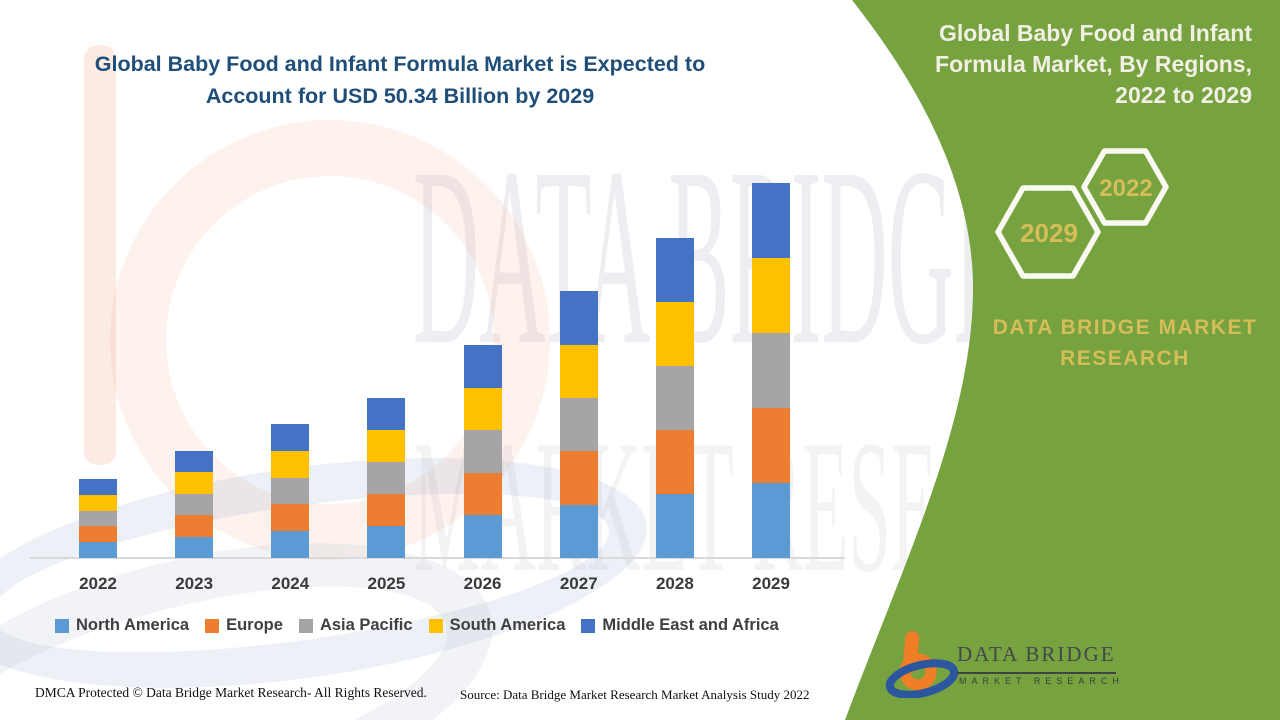 The width and height of the screenshot is (1280, 720). Describe the element at coordinates (1049, 233) in the screenshot. I see `hexagon-year-2029: 2029` at that location.